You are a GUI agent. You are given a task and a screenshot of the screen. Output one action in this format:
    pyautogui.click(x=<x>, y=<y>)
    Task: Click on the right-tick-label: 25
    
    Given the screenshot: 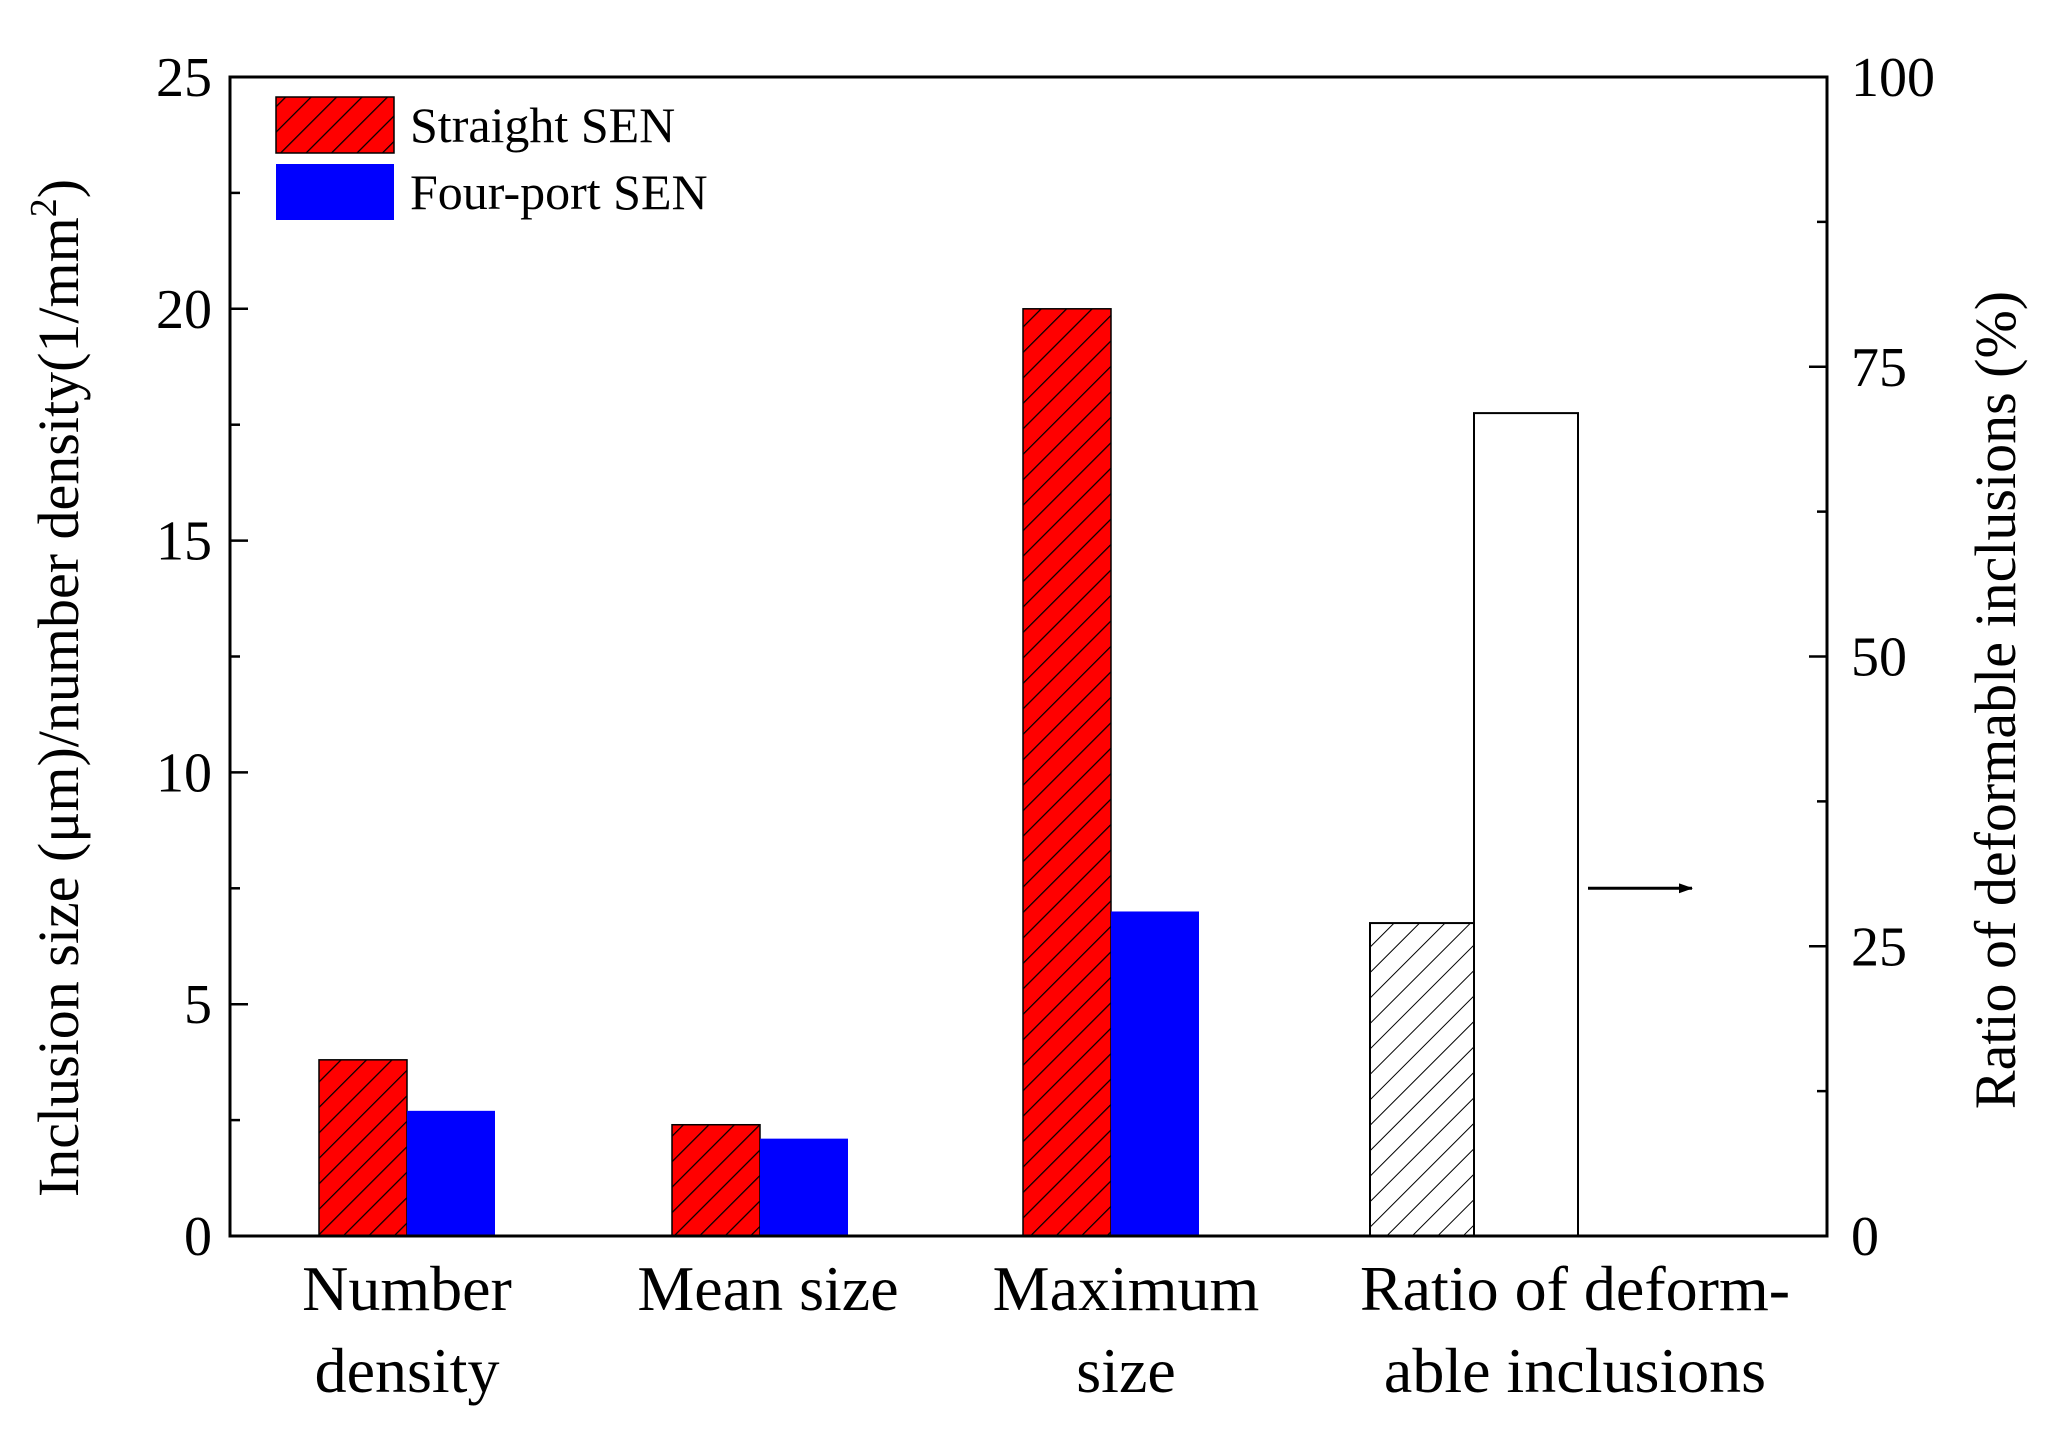 What is the action you would take?
    pyautogui.click(x=1879, y=947)
    